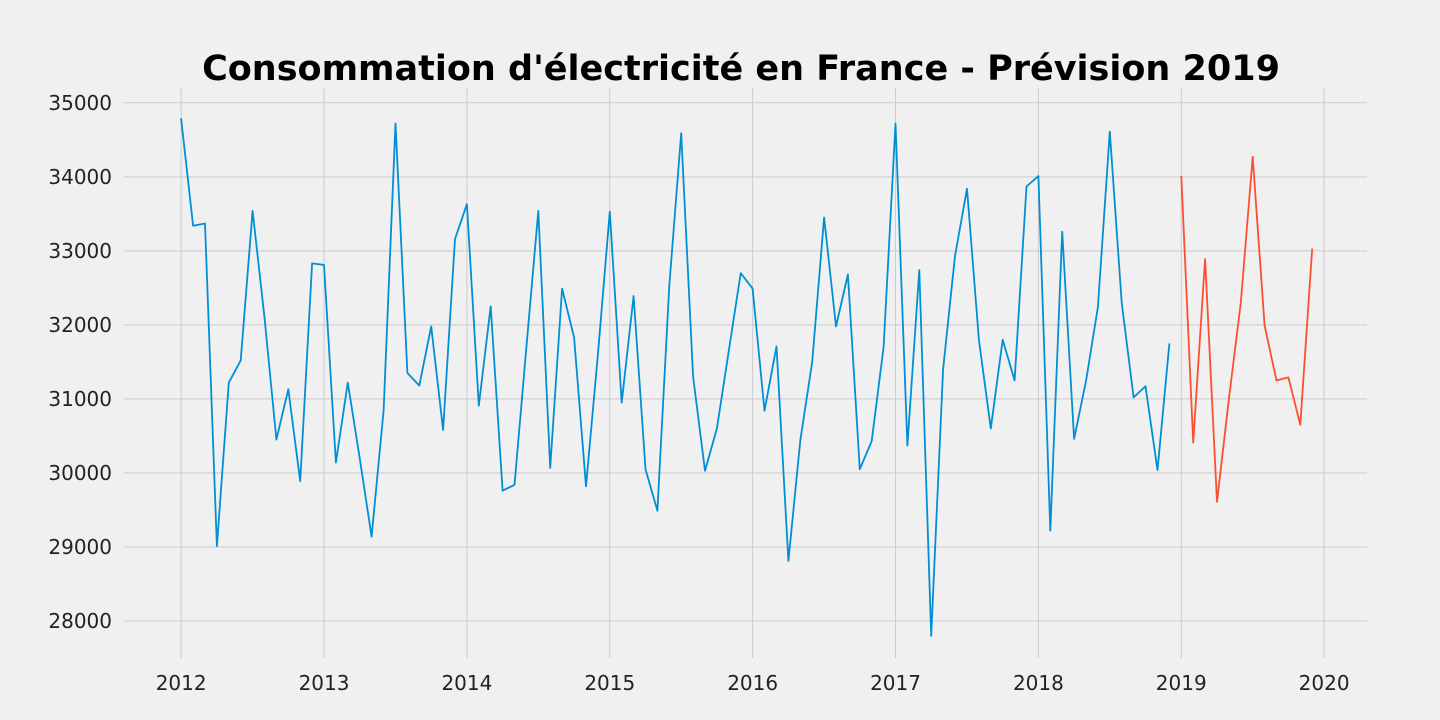 Image resolution: width=1440 pixels, height=720 pixels. What do you see at coordinates (895, 683) in the screenshot?
I see `x-tick-label: 2017` at bounding box center [895, 683].